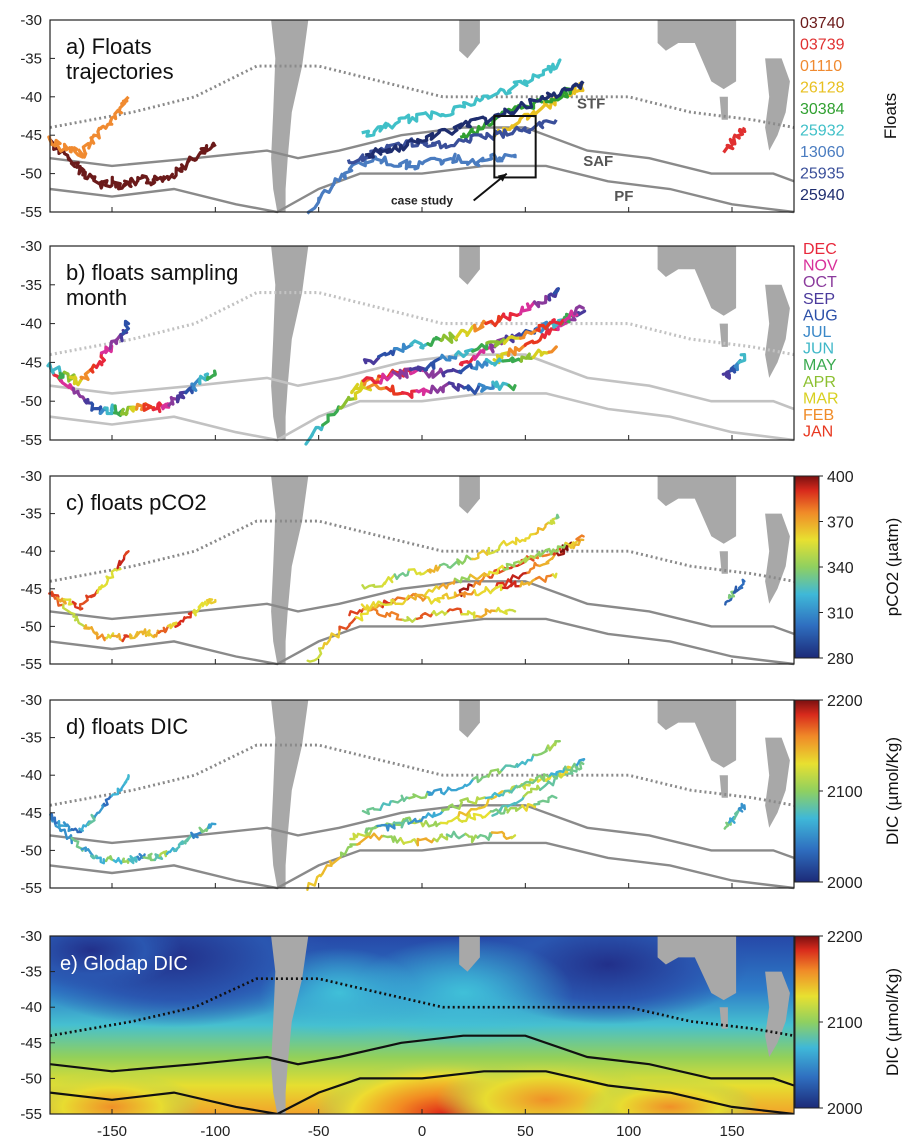 This screenshot has width=914, height=1142. Describe the element at coordinates (820, 282) in the screenshot. I see `legend-month-oct: OCT` at that location.